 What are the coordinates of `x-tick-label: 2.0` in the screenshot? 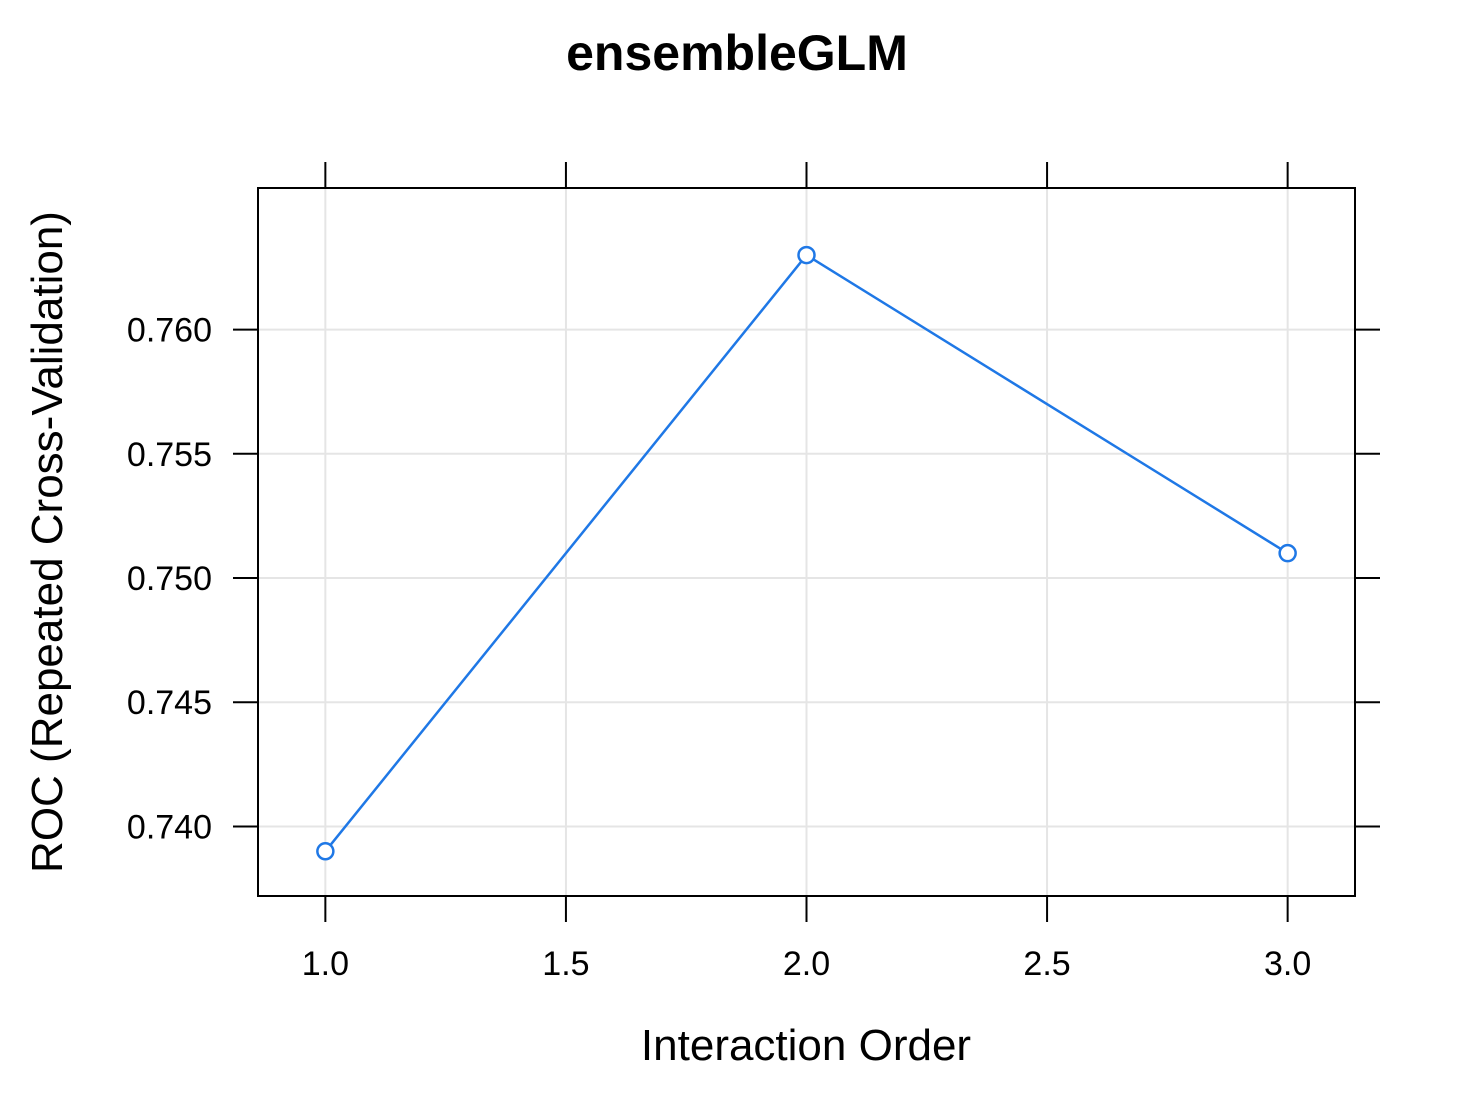 It's located at (806, 964).